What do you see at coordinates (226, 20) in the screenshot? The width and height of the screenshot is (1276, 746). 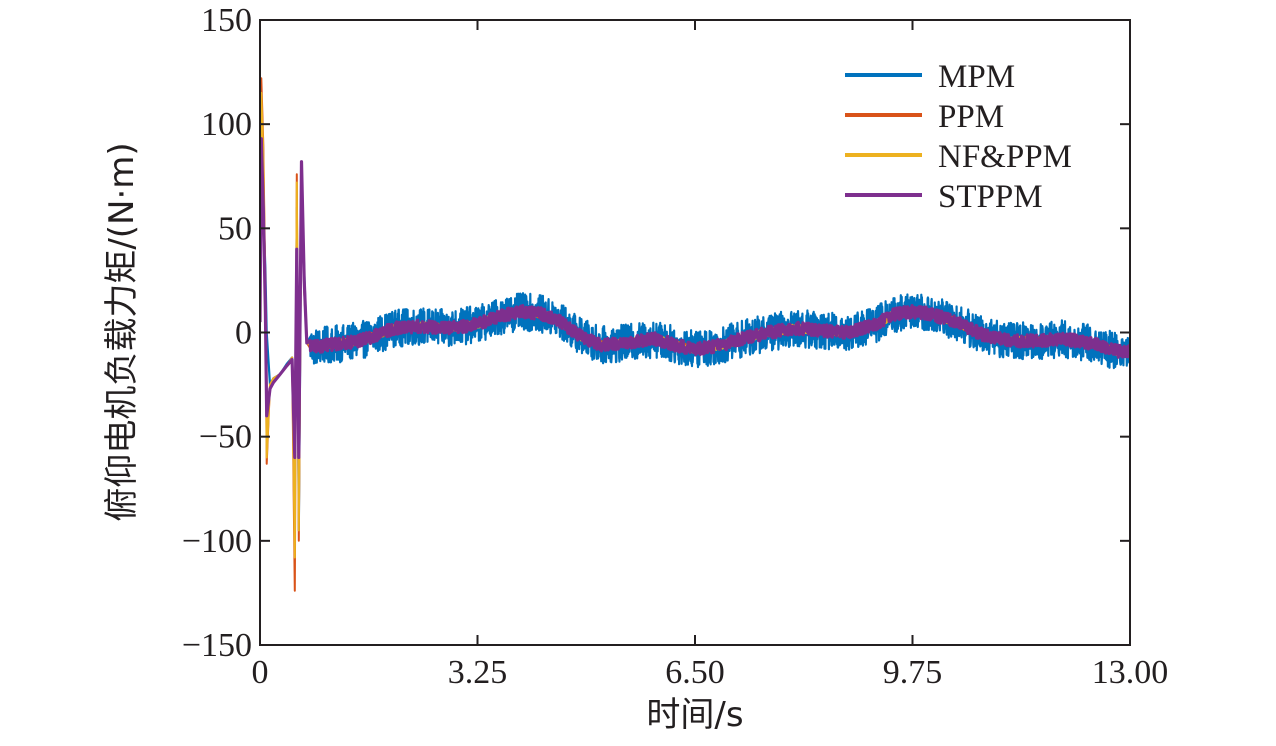 I see `y-tick-label: 150` at bounding box center [226, 20].